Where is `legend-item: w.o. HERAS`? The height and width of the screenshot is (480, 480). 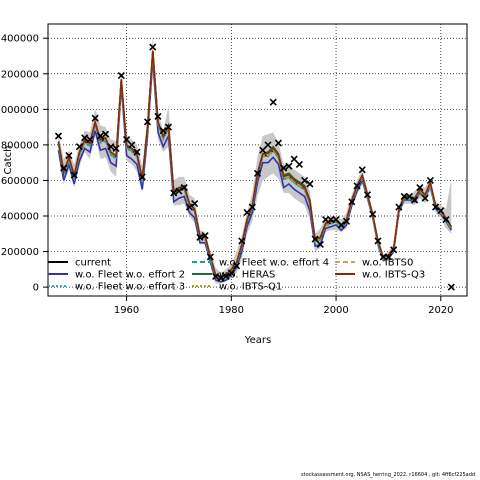 legend-item: w.o. HERAS is located at coordinates (233, 275).